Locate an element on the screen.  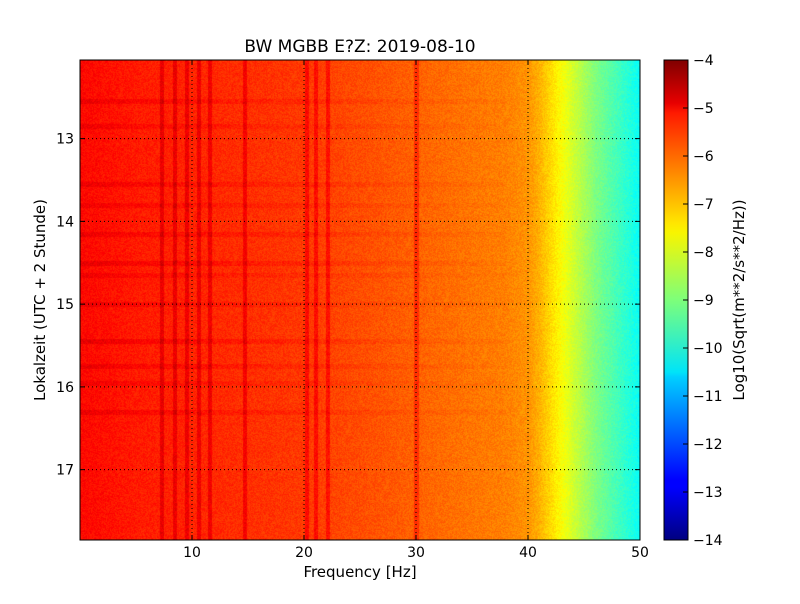
colorbar-label: Log10(Sqrt(m**2/s**2/Hz)) is located at coordinates (739, 299).